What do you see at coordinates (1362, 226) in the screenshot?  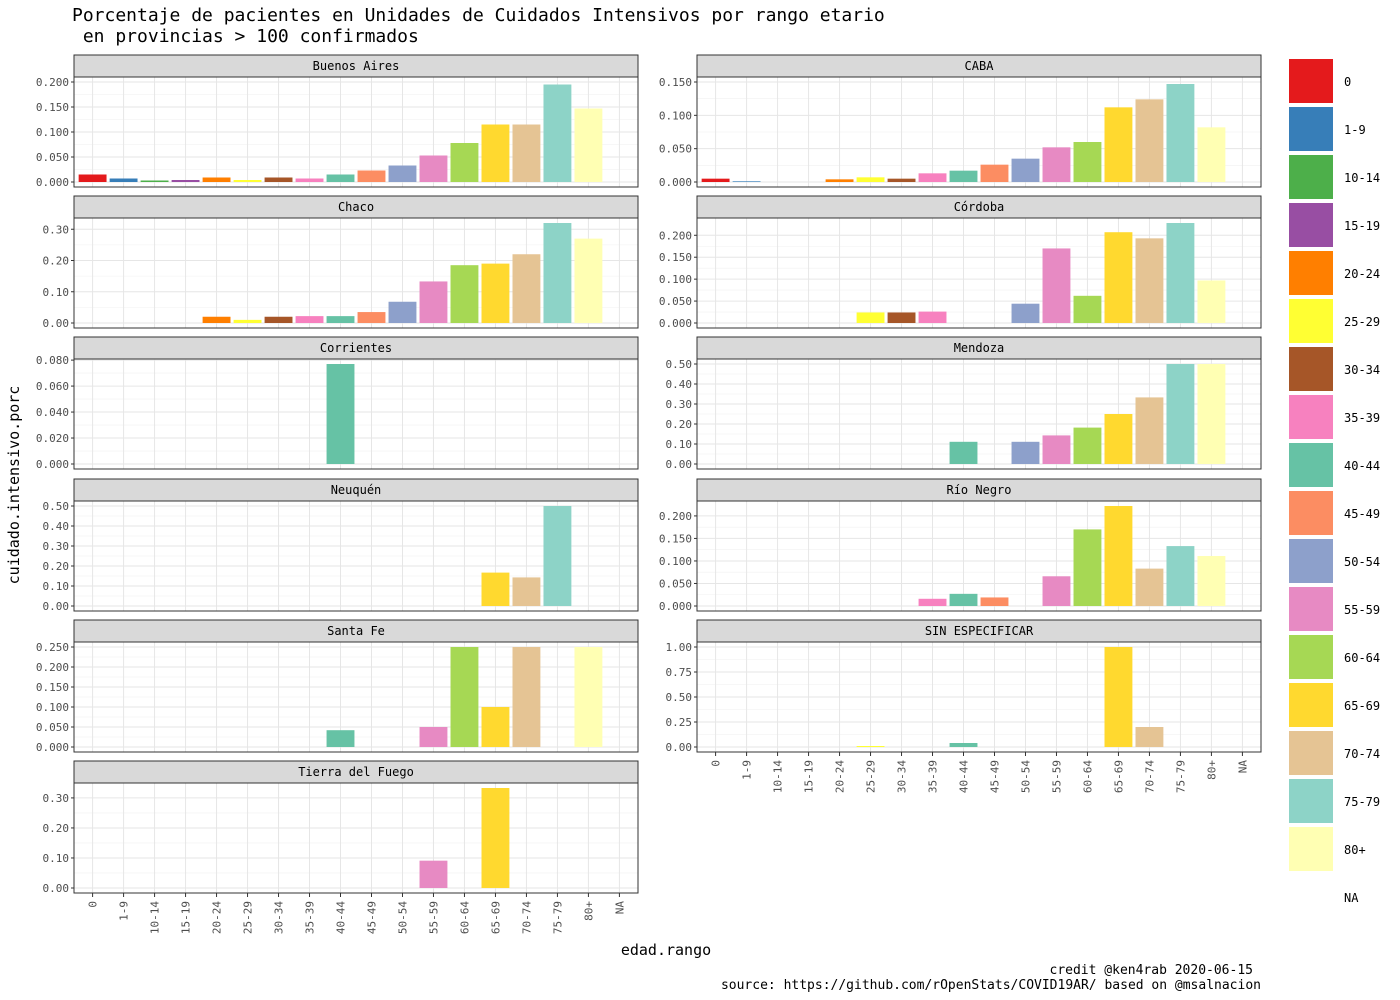 I see `legend-label: 15-19` at bounding box center [1362, 226].